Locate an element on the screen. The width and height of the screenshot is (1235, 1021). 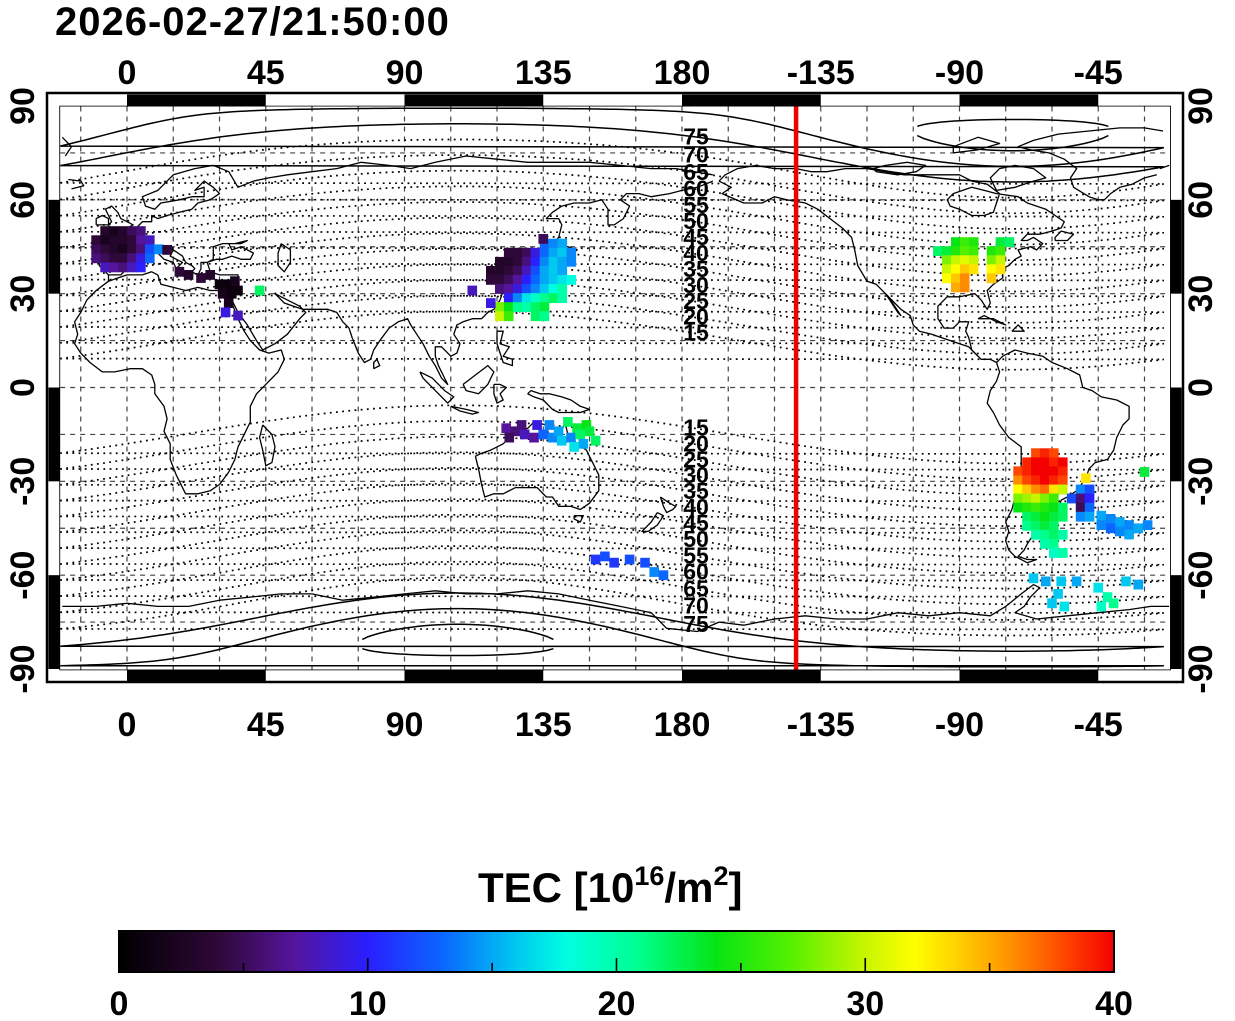
bottom-axis-tick-label: -45 is located at coordinates (1098, 725).